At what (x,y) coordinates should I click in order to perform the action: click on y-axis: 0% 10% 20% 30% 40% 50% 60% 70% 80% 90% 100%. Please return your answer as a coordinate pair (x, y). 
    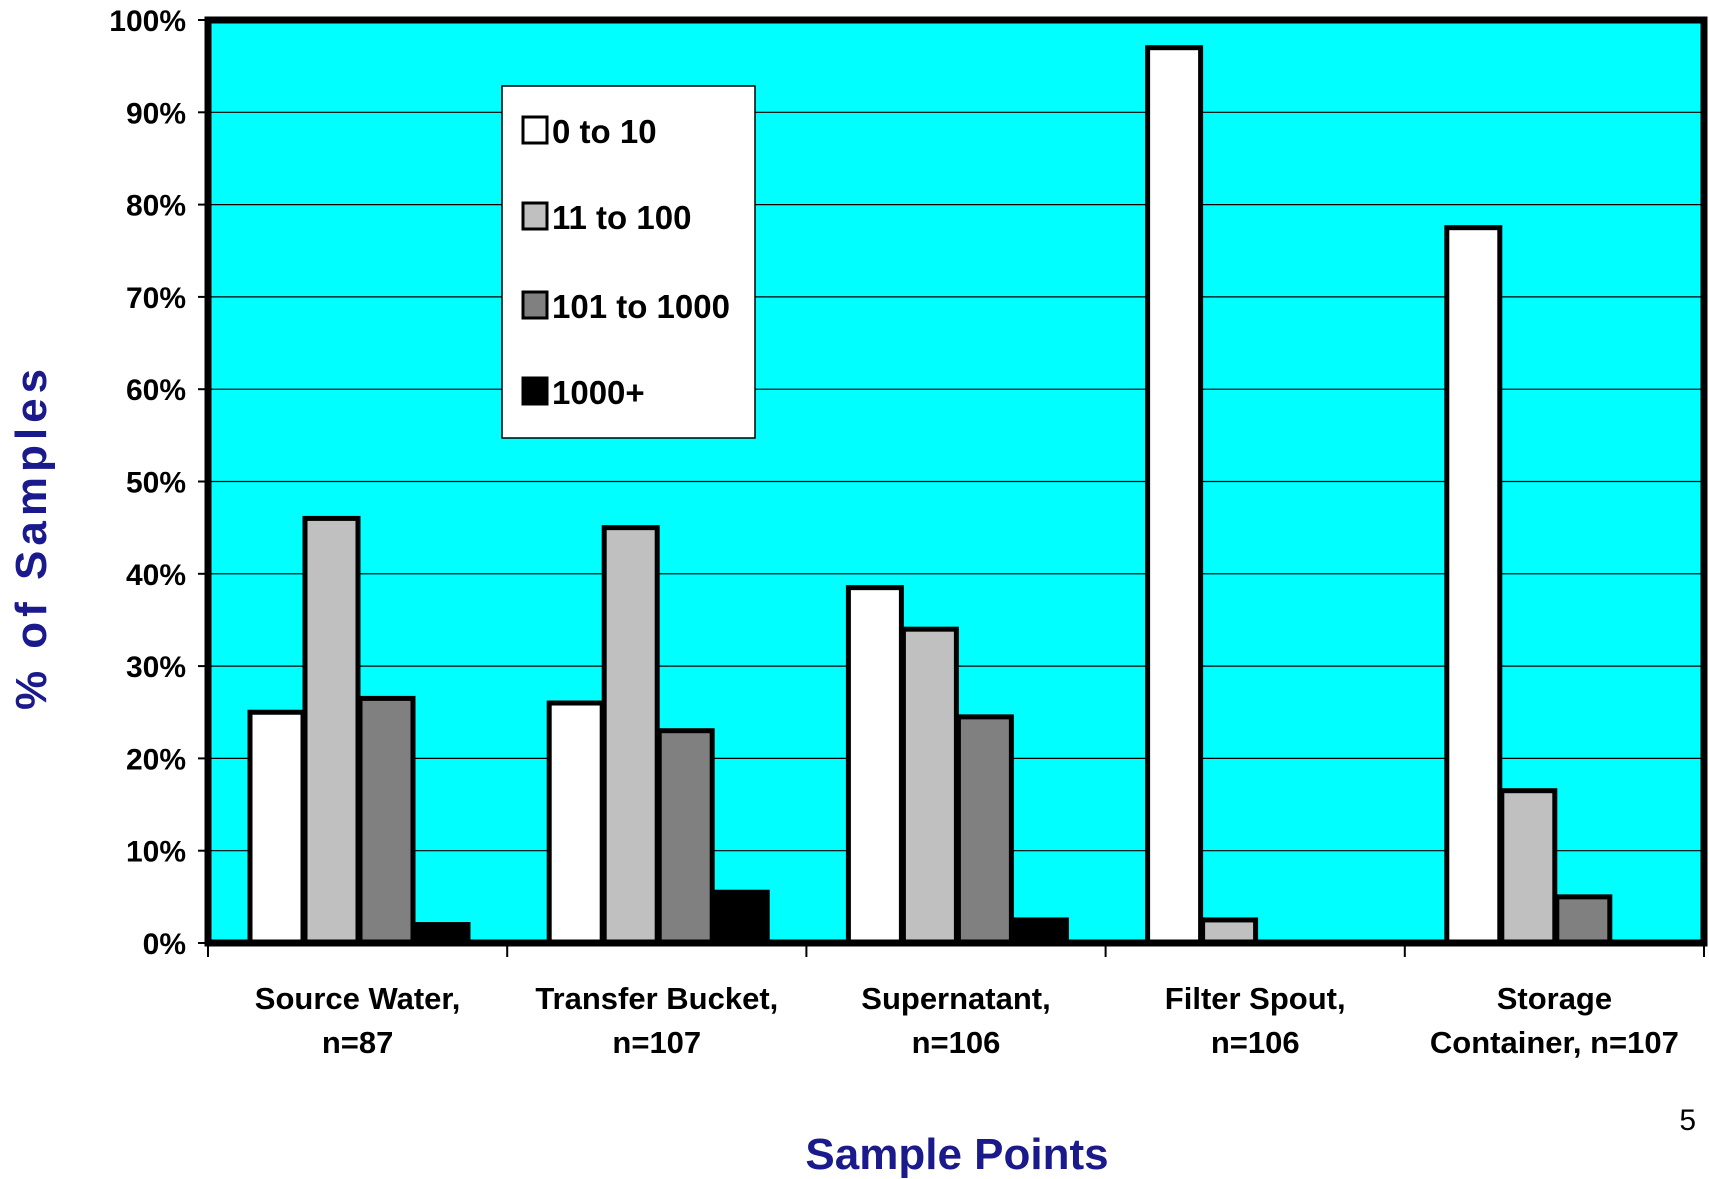
    Looking at the image, I should click on (158, 483).